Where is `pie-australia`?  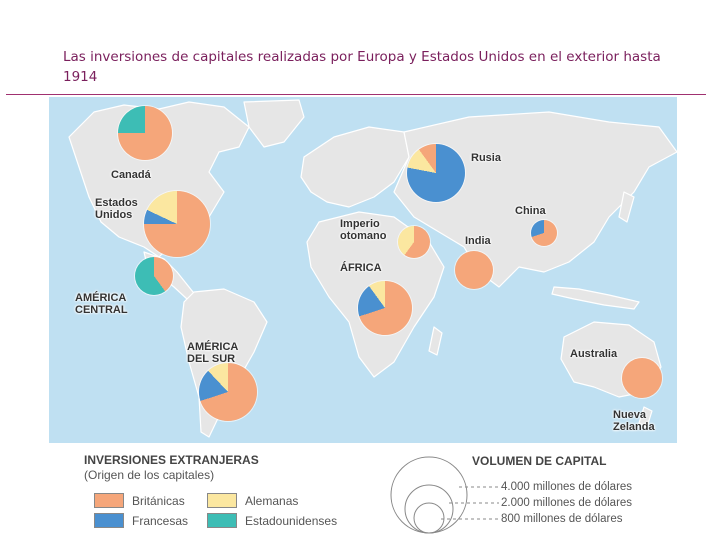 pie-australia is located at coordinates (642, 378).